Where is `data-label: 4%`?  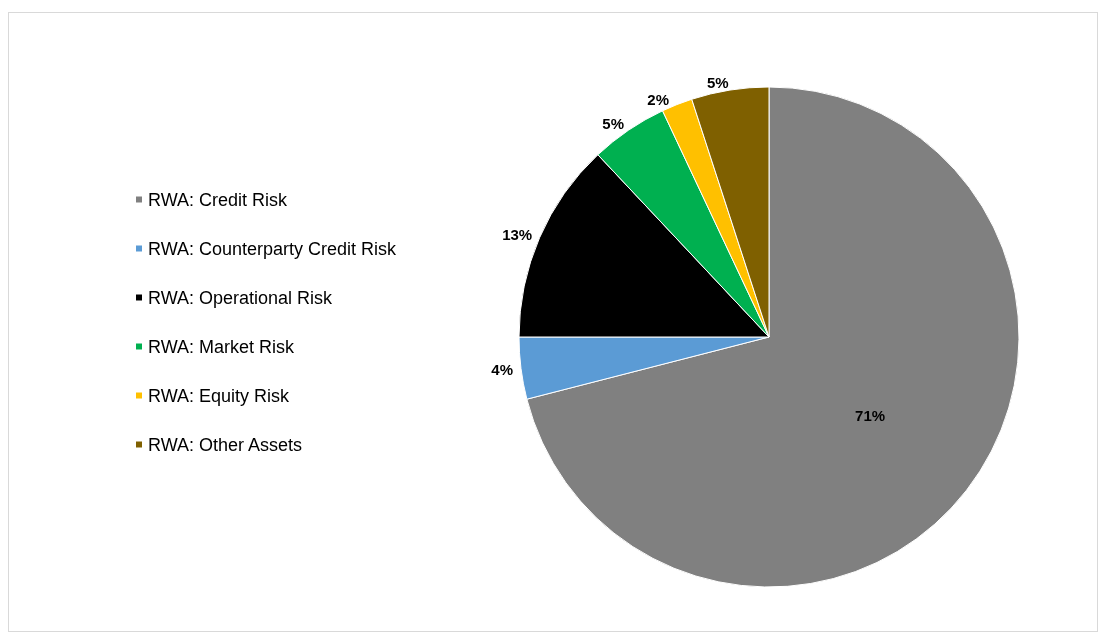
data-label: 4% is located at coordinates (502, 369).